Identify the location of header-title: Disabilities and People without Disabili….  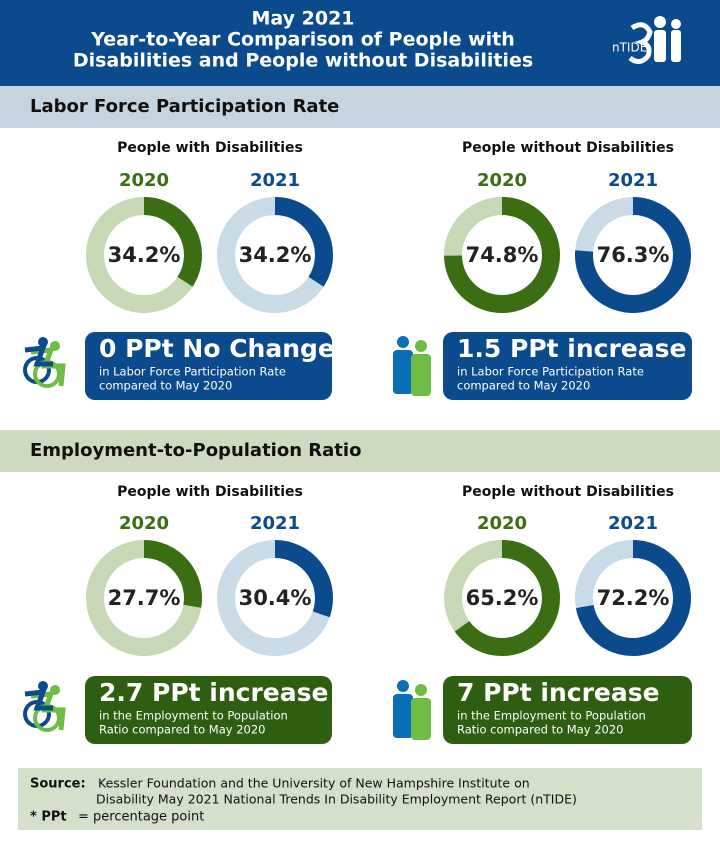
(303, 61).